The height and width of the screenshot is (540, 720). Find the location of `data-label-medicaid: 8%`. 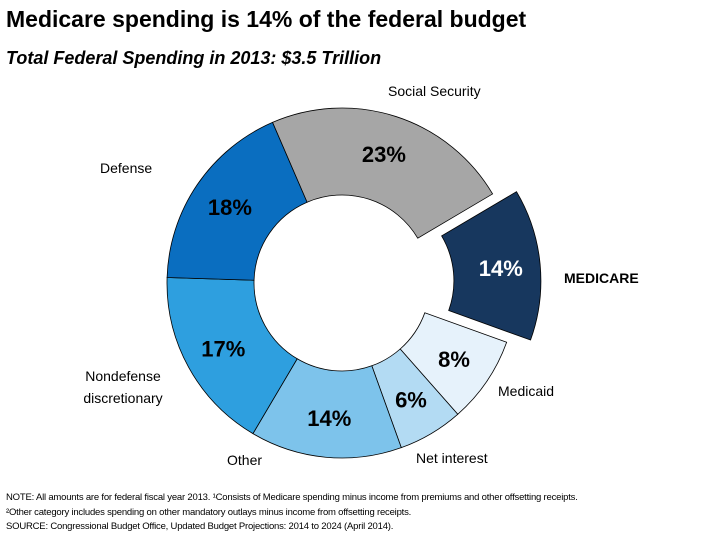

data-label-medicaid: 8% is located at coordinates (454, 359).